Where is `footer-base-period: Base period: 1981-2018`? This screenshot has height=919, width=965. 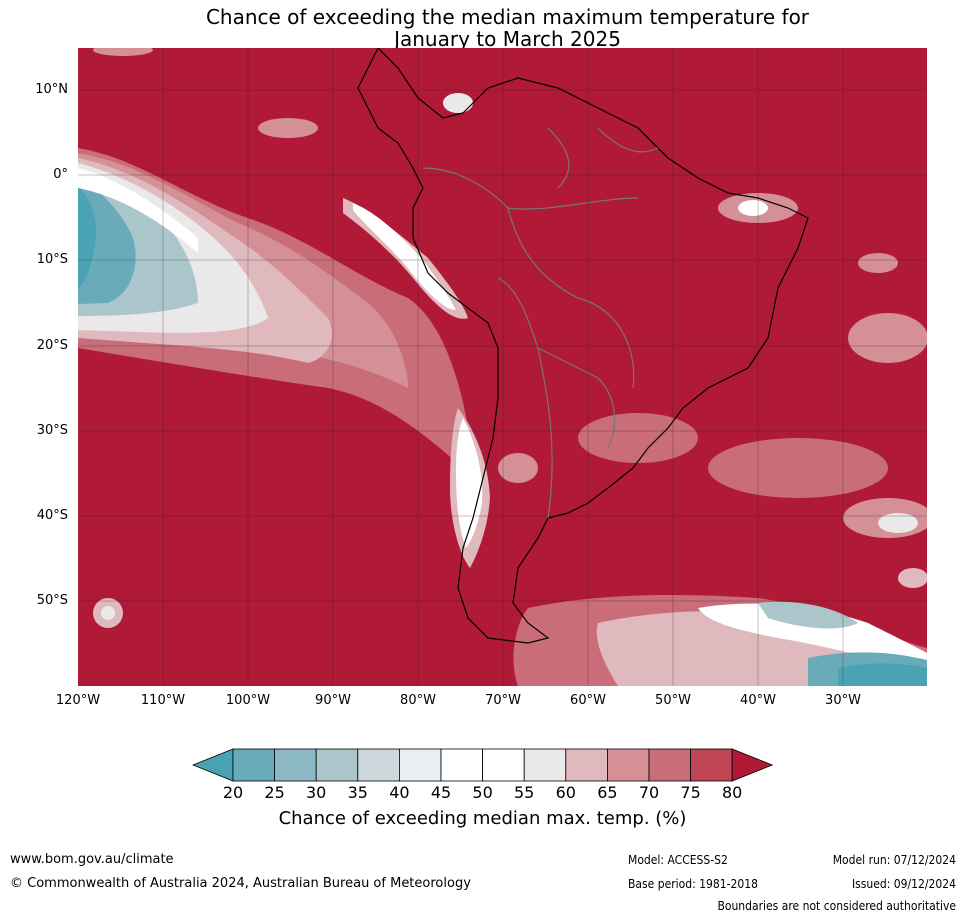
footer-base-period: Base period: 1981-2018 is located at coordinates (693, 884).